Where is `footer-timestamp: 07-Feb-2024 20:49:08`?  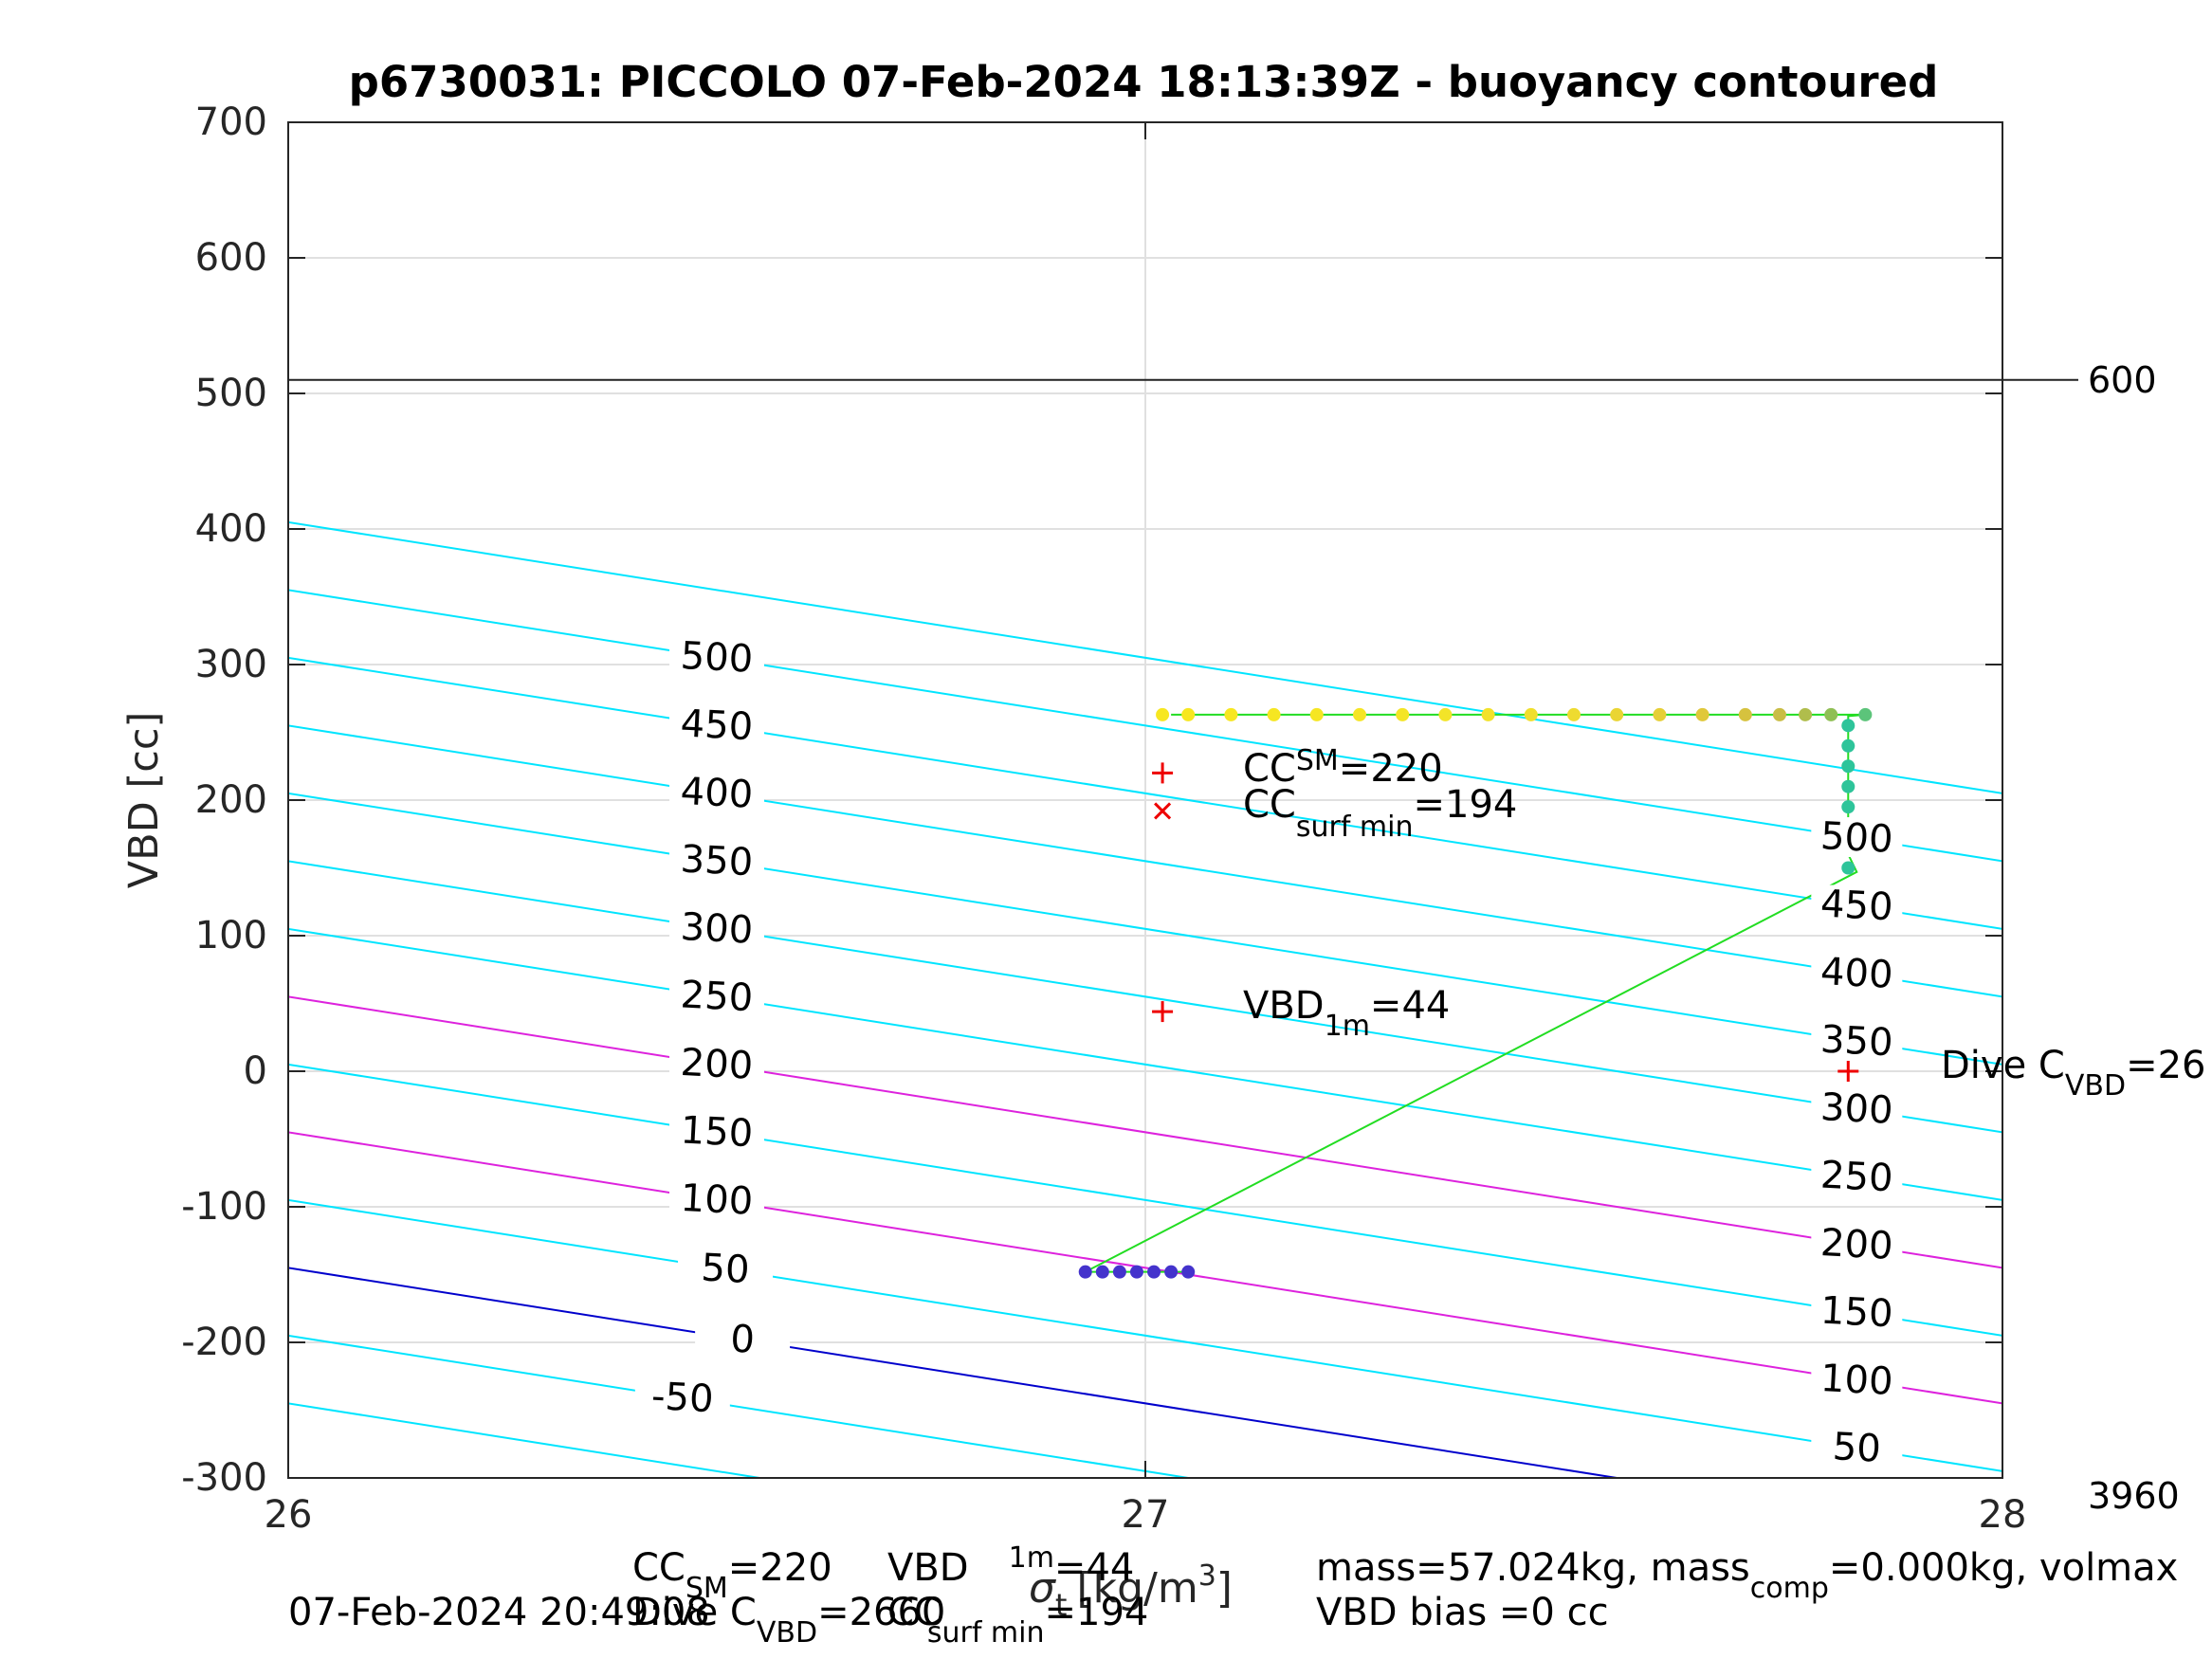 footer-timestamp: 07-Feb-2024 20:49:08 is located at coordinates (499, 1612).